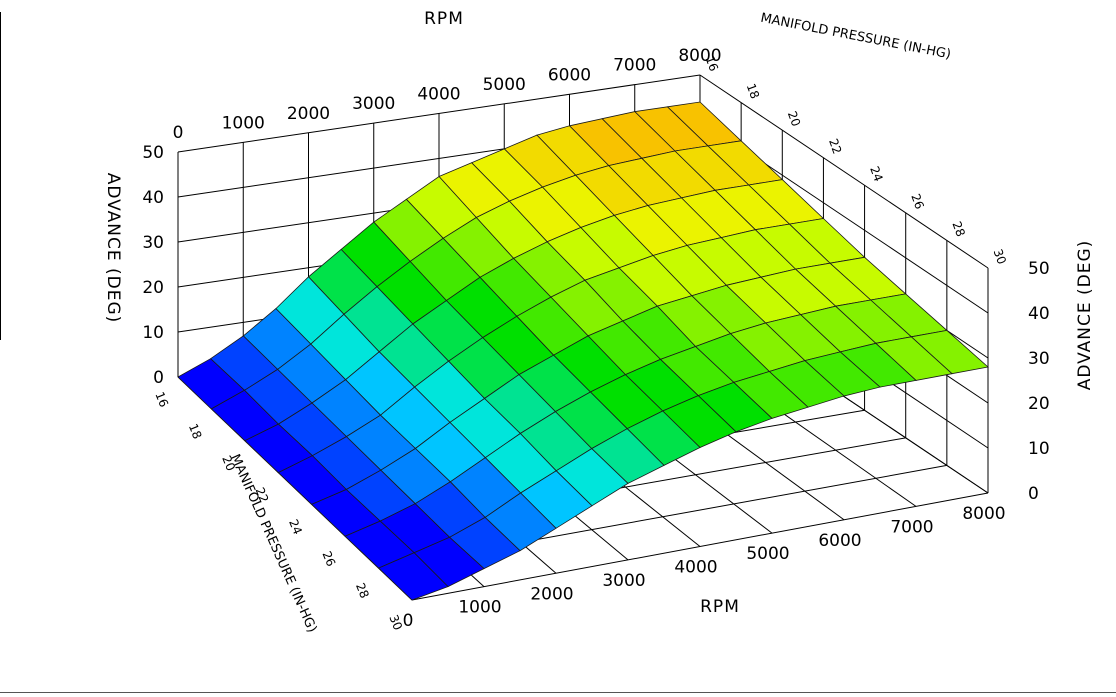 Image resolution: width=1116 pixels, height=697 pixels. What do you see at coordinates (839, 541) in the screenshot?
I see `bottom-rpm-tick-label: 6000` at bounding box center [839, 541].